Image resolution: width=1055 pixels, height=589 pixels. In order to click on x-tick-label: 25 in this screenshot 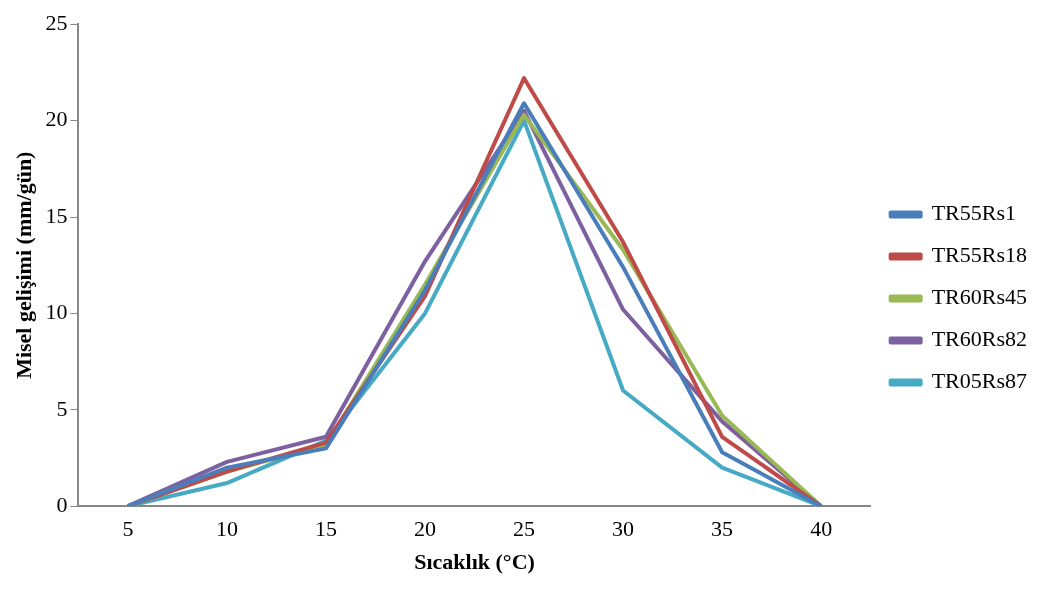, I will do `click(524, 529)`.